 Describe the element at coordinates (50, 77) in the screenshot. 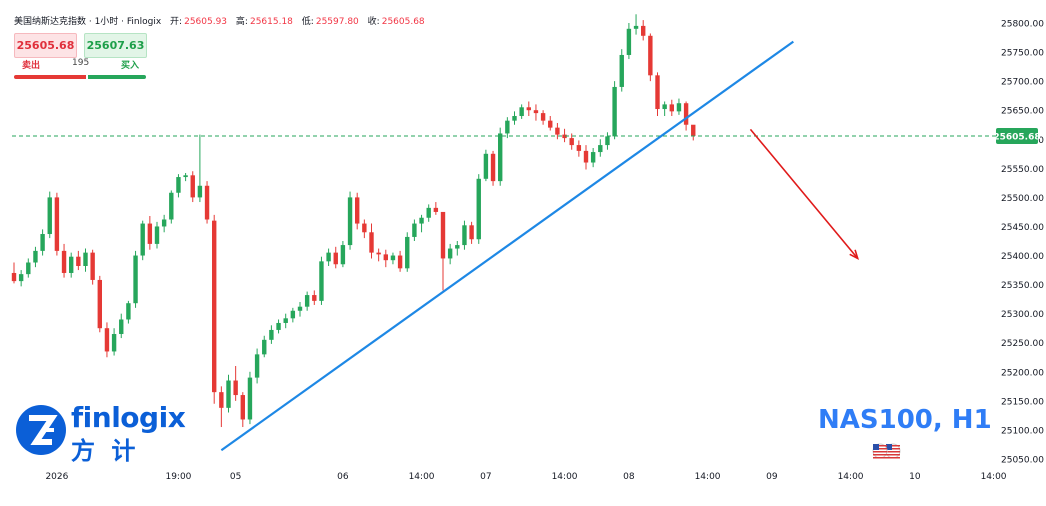

I see `sell-ratio-bar` at that location.